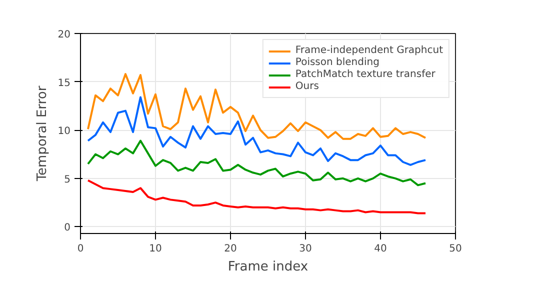  I want to click on legend-label: Frame-independent Graphcut, so click(369, 50).